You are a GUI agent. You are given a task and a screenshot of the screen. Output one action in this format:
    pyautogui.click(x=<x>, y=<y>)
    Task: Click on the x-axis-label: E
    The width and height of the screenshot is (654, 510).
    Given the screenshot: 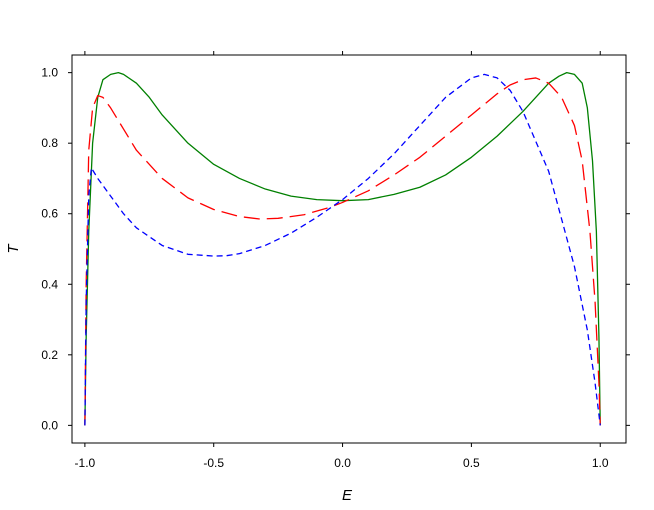 What is the action you would take?
    pyautogui.click(x=347, y=495)
    